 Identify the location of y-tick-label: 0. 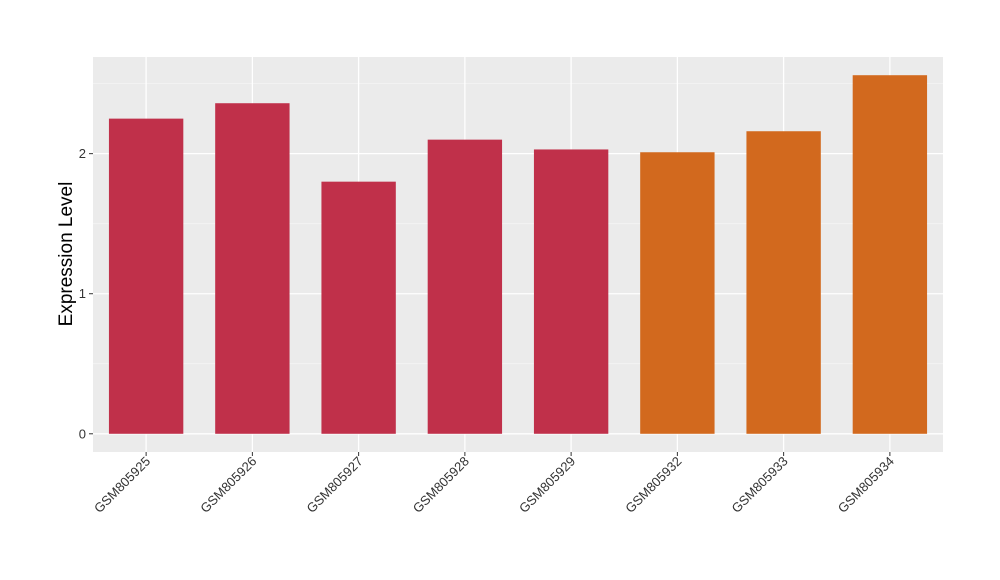
(82, 433).